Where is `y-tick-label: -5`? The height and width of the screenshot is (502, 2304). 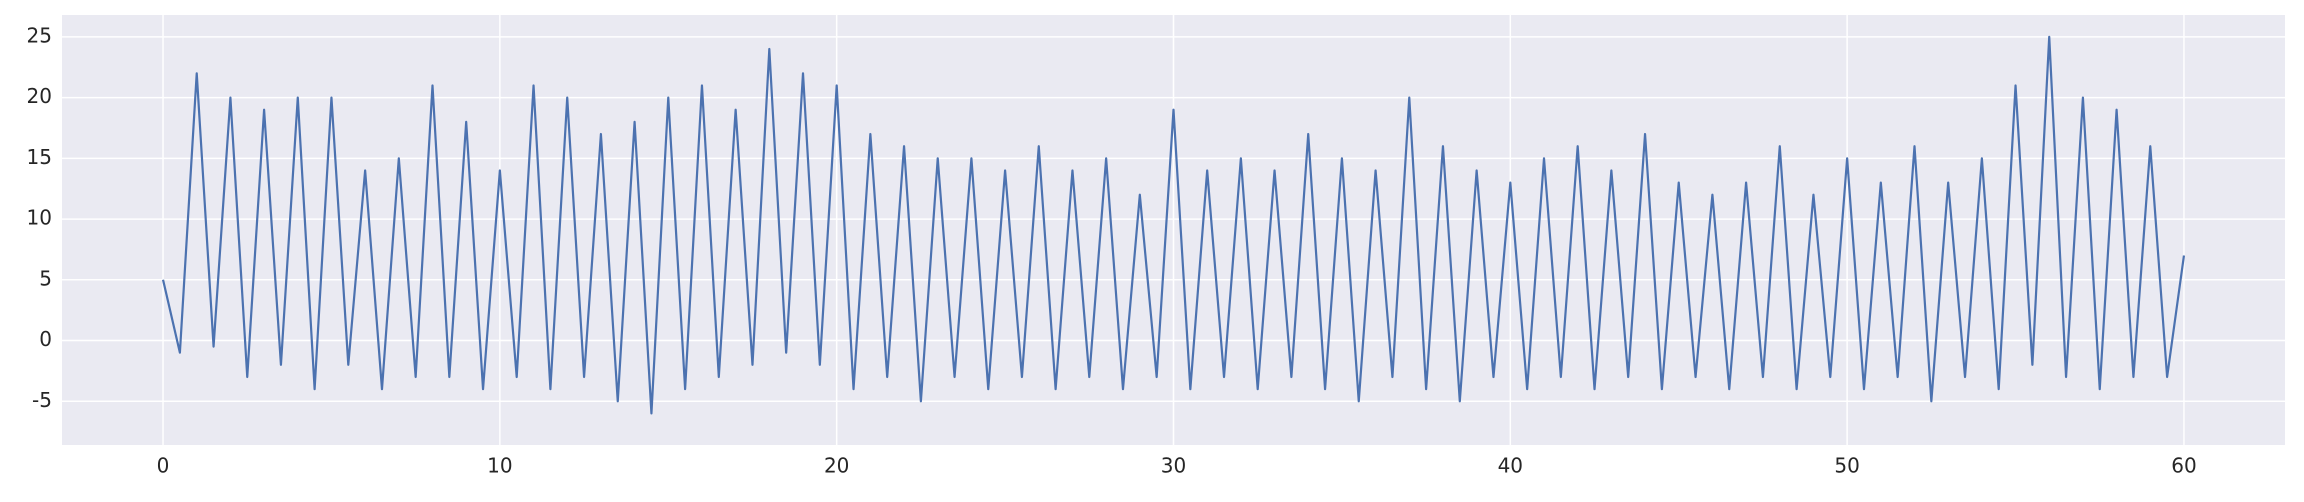
y-tick-label: -5 is located at coordinates (42, 400).